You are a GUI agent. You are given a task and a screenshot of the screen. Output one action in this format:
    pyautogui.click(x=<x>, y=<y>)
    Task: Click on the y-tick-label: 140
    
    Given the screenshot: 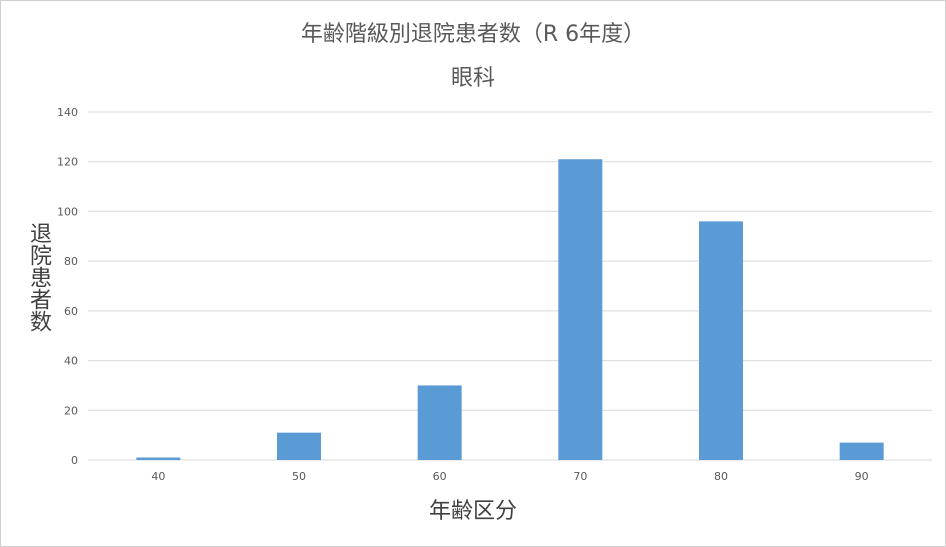 What is the action you would take?
    pyautogui.click(x=67, y=112)
    